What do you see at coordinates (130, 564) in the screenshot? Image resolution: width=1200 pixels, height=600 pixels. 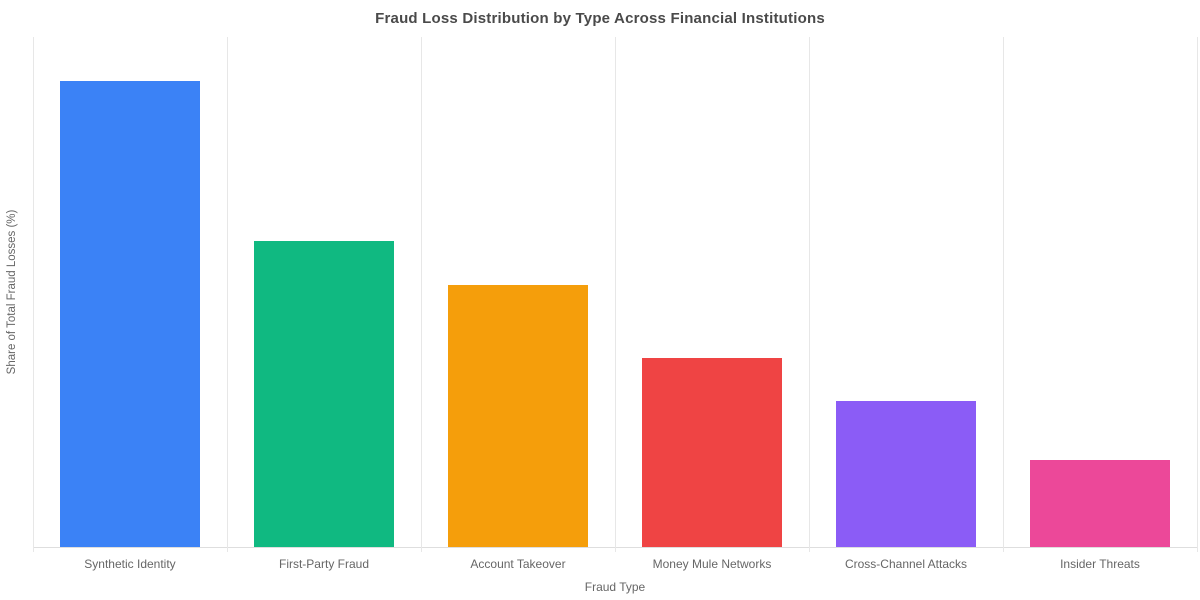 I see `x-tick-label: Synthetic Identity` at bounding box center [130, 564].